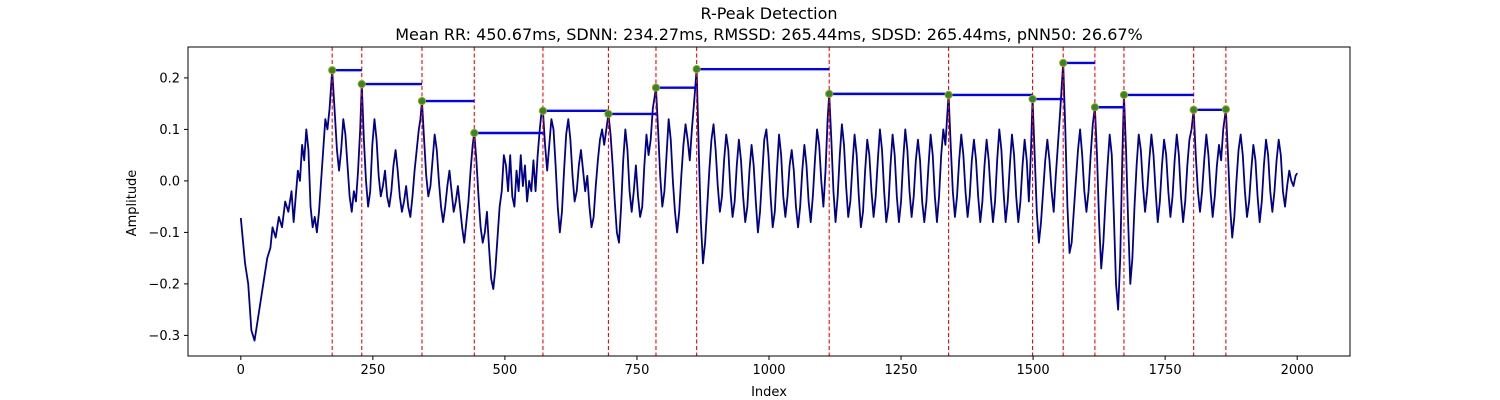 The image size is (1500, 400). I want to click on y-tick-label: −0.3, so click(164, 336).